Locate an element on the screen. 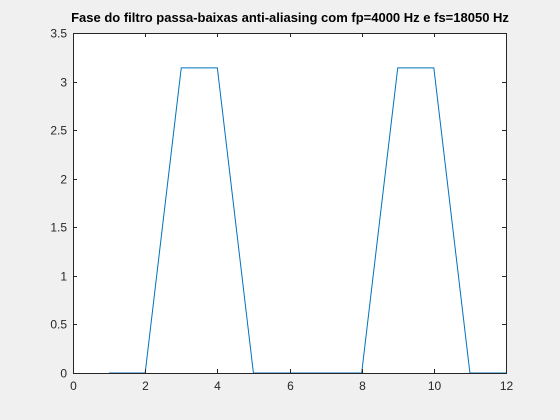 The image size is (560, 420). y-tick-label: 2.5 is located at coordinates (58, 131).